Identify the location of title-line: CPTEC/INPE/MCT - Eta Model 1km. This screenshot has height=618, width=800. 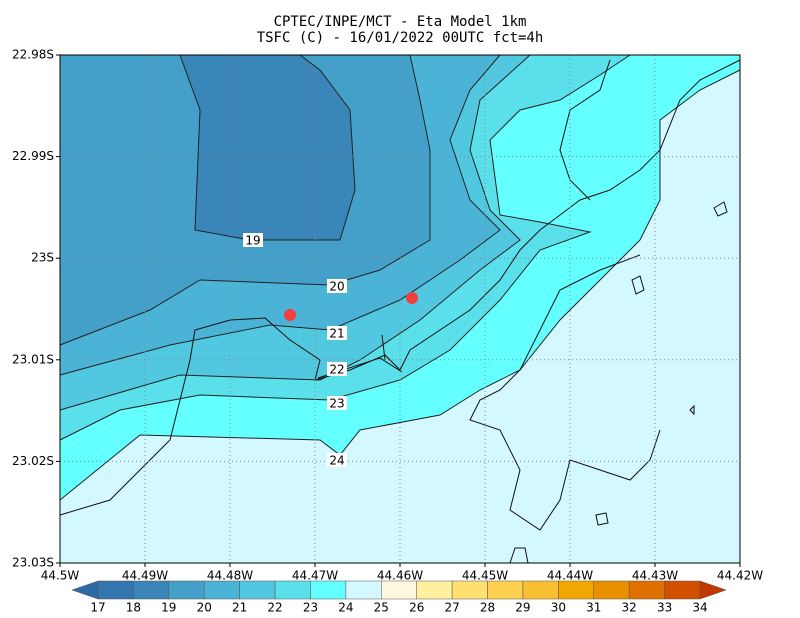
(400, 22).